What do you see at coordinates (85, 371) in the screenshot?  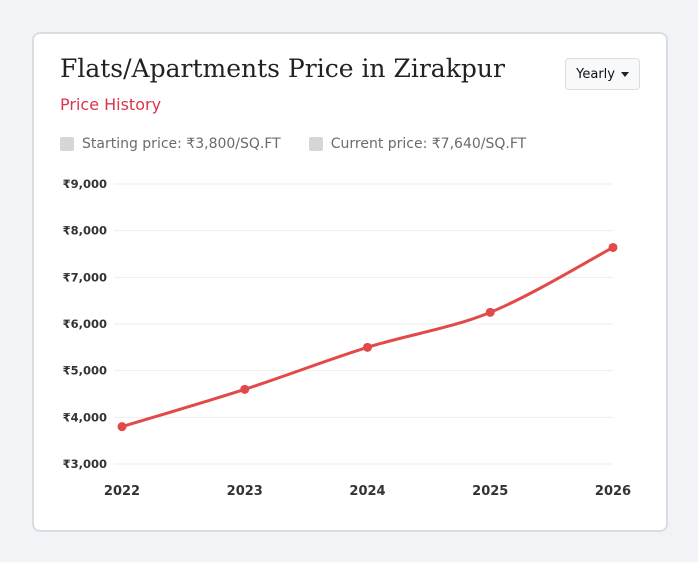 I see `y-tick-label: ₹5,000` at bounding box center [85, 371].